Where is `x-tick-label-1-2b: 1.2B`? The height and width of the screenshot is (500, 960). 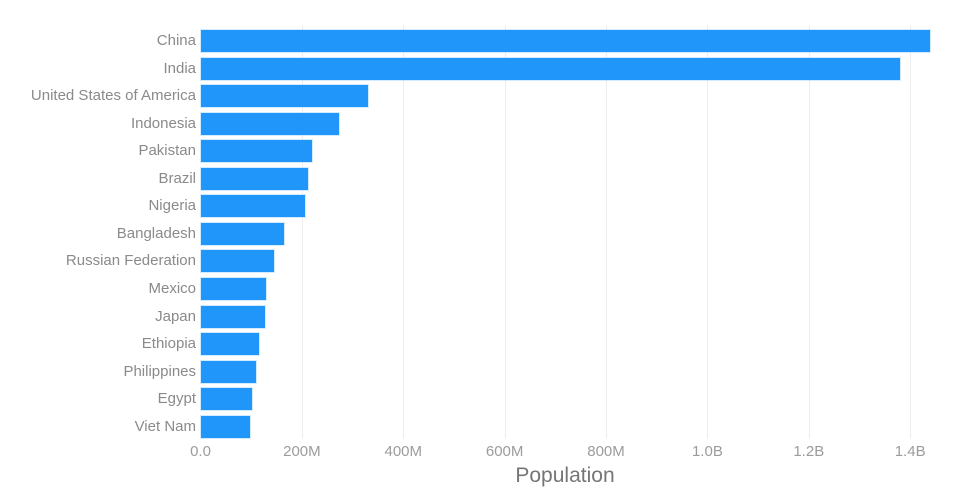
x-tick-label-1-2b: 1.2B is located at coordinates (809, 451).